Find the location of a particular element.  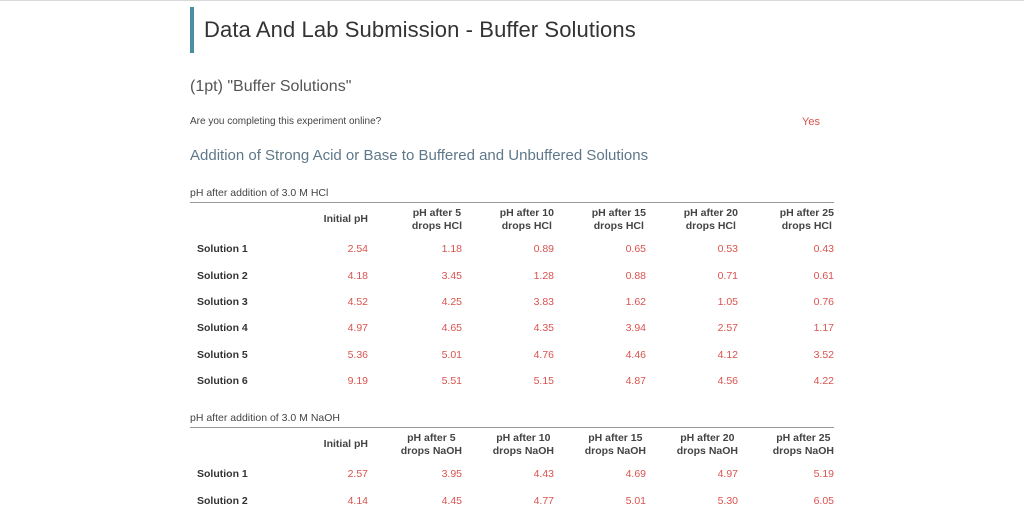

hcl-header-3-line1: pH after 15 is located at coordinates (618, 212).